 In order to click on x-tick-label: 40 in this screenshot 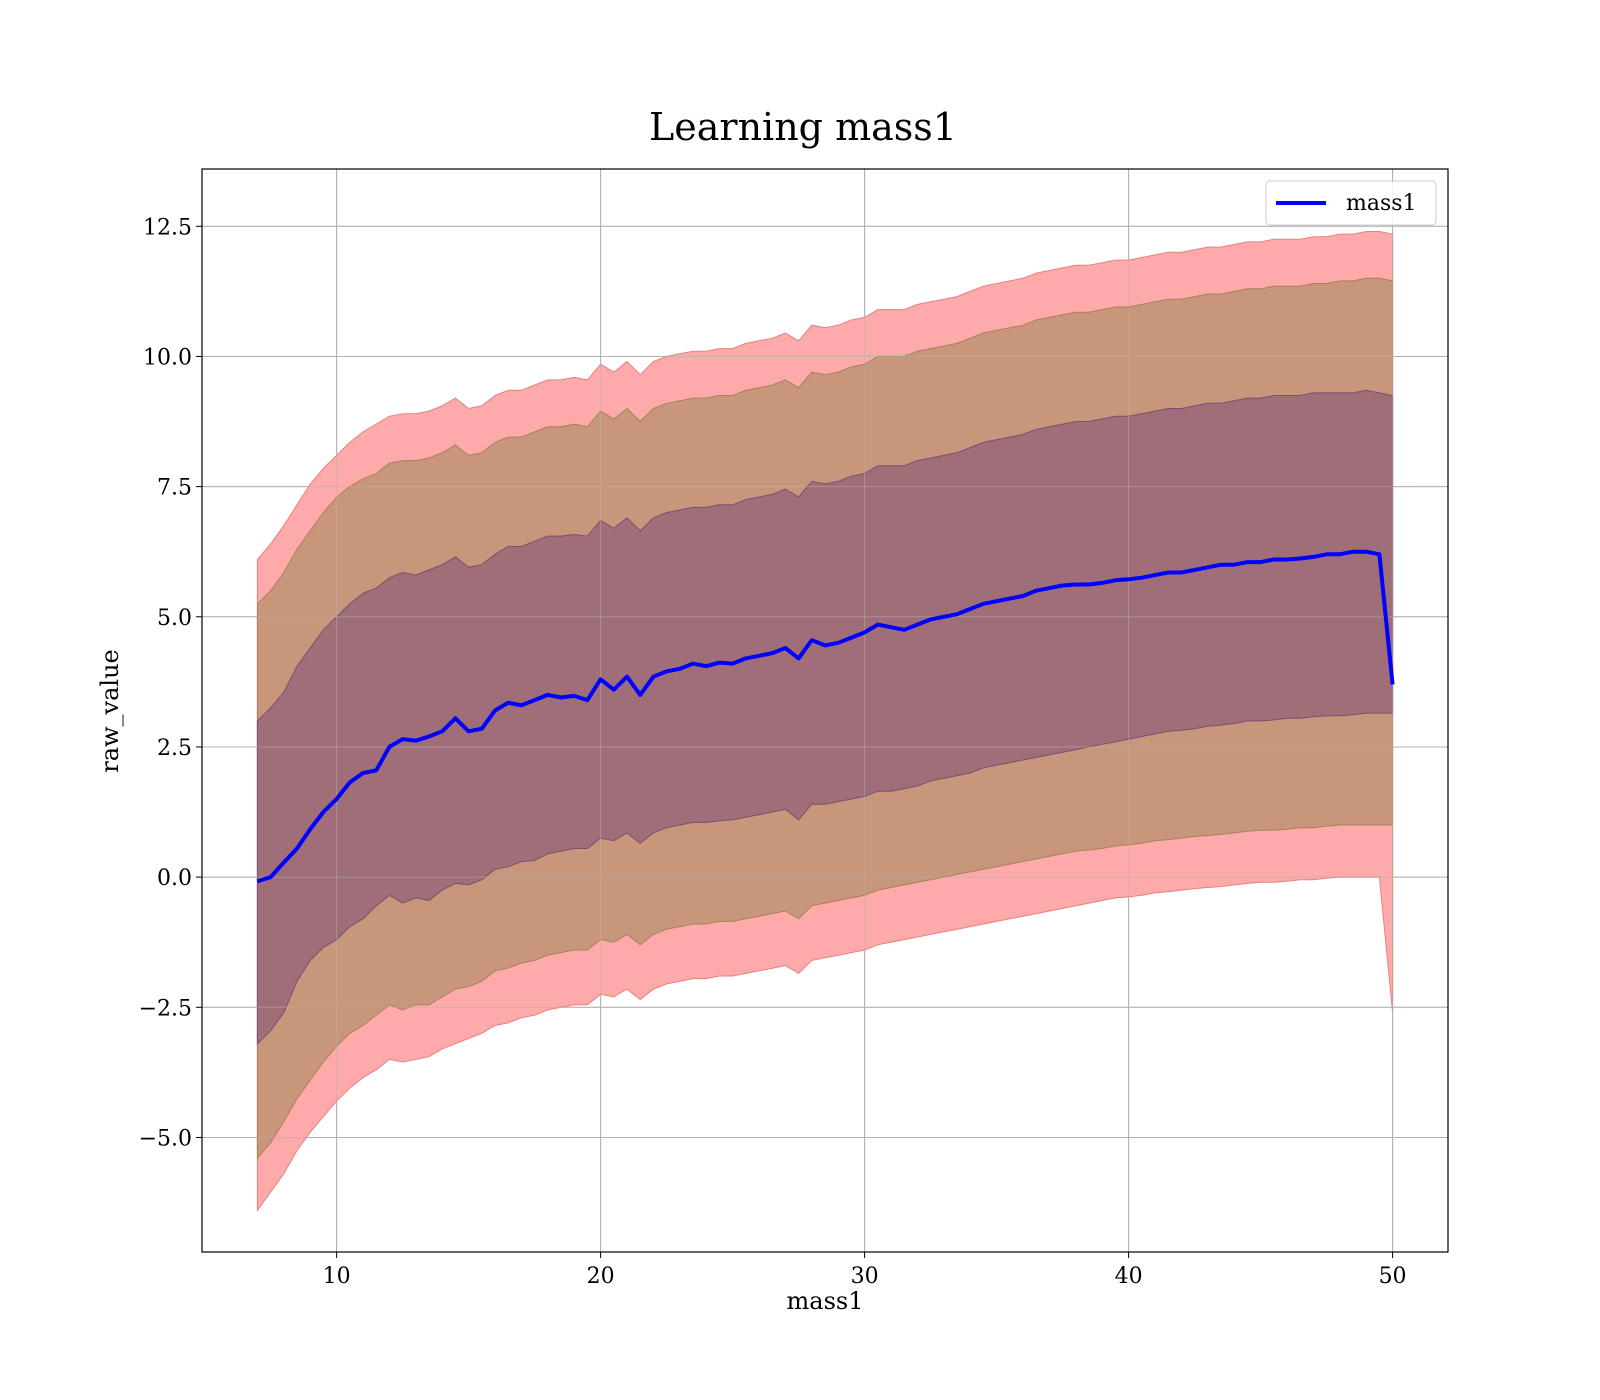, I will do `click(1129, 1276)`.